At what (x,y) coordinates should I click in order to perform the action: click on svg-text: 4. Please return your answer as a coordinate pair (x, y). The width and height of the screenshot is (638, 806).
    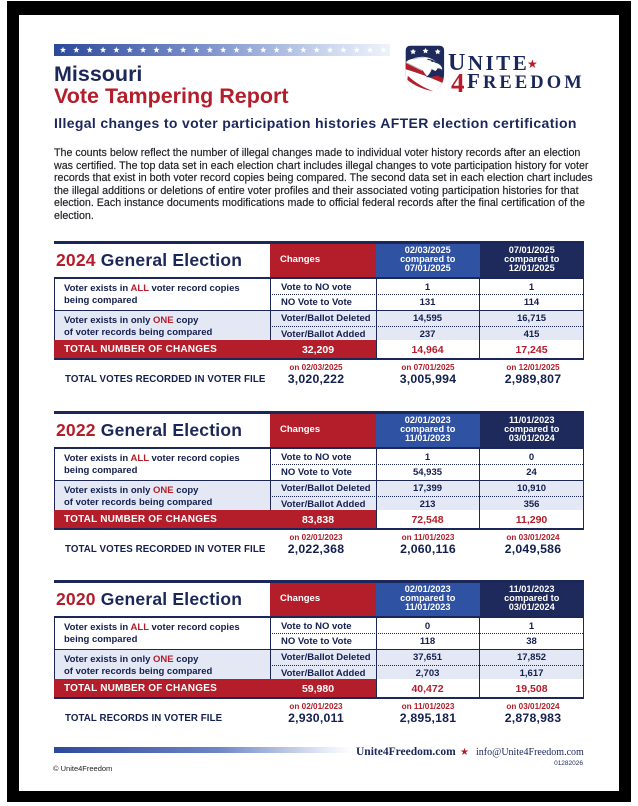
    Looking at the image, I should click on (458, 83).